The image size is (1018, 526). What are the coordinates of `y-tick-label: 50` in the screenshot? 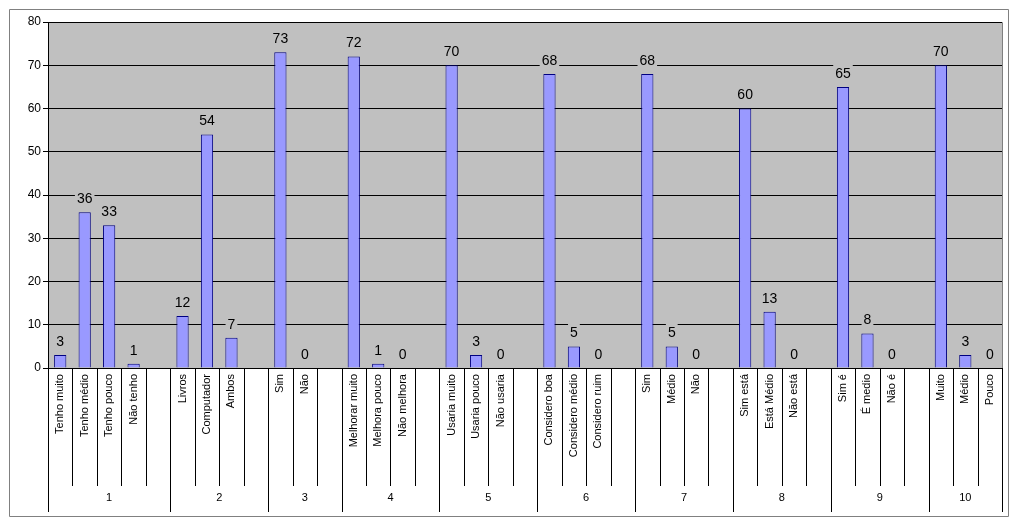 It's located at (34, 151).